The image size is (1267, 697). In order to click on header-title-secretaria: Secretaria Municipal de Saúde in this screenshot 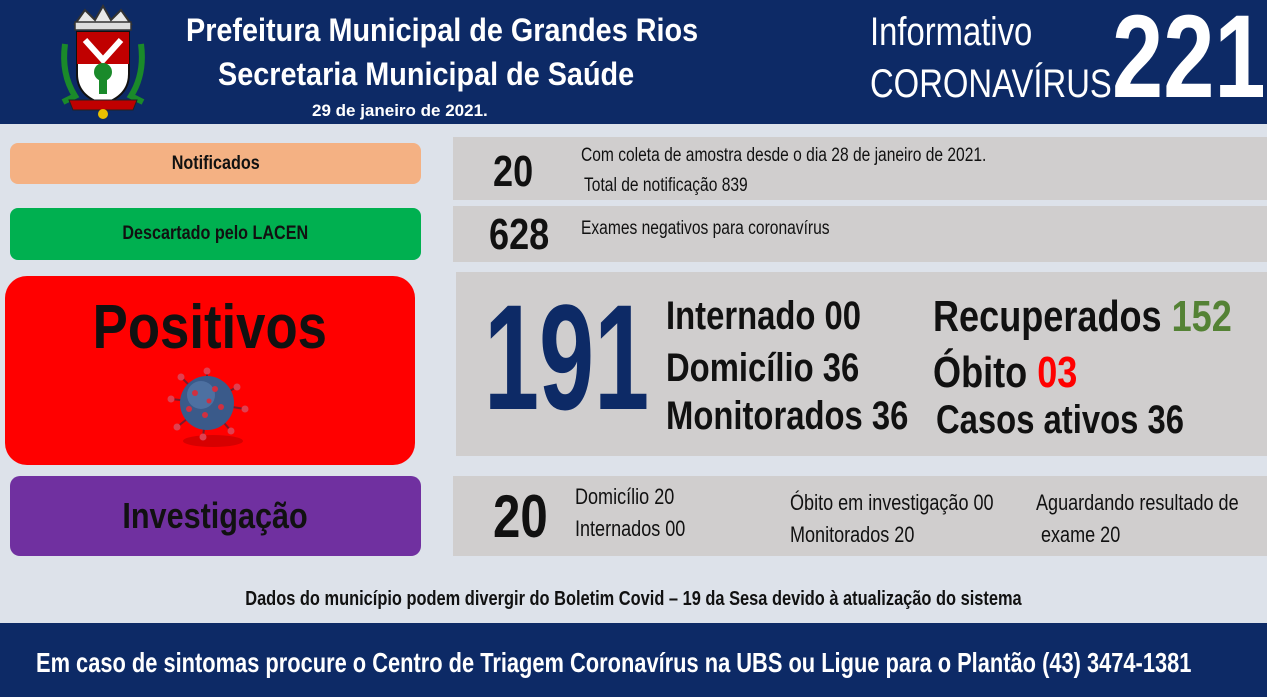, I will do `click(426, 74)`.